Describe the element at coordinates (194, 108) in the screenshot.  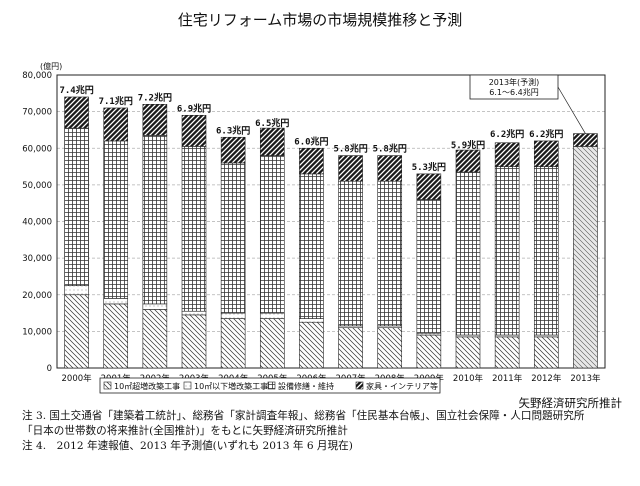
I see `data-label: 6.9兆円` at that location.